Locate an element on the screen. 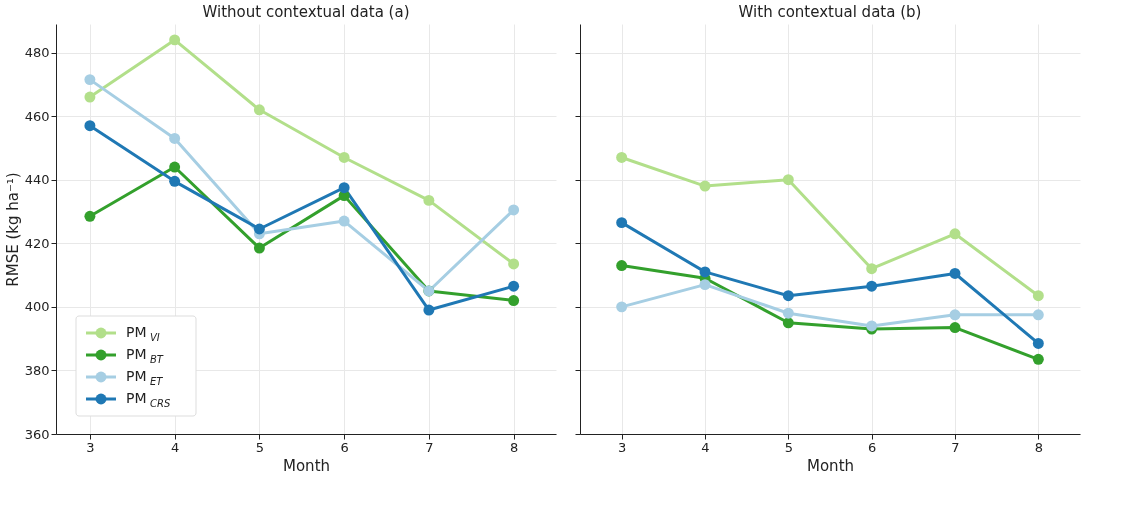  y-tick-label: 440 is located at coordinates (37, 180).